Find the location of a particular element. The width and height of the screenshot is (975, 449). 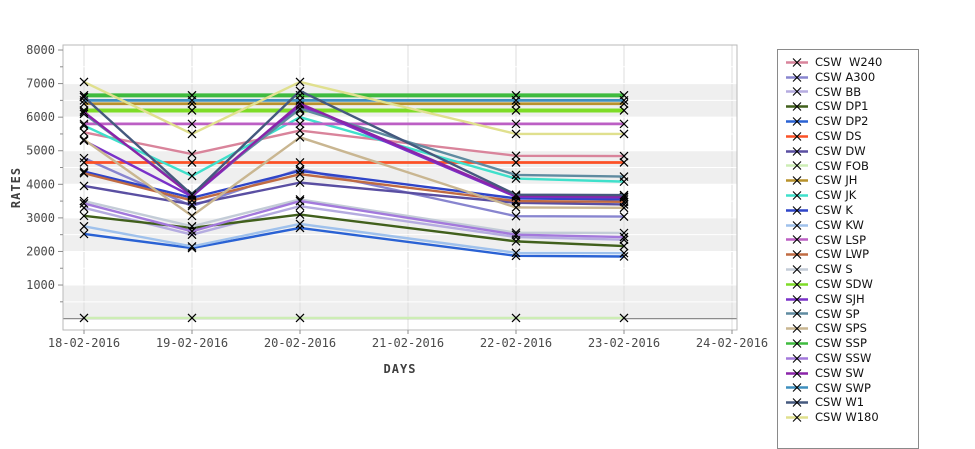

legend-item-csw-jh: CSW JH is located at coordinates (848, 180).